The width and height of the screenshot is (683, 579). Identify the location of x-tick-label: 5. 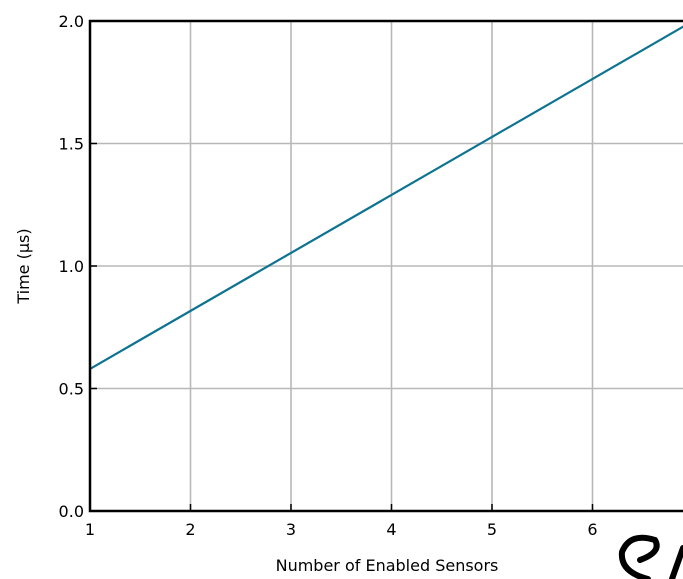
(492, 529).